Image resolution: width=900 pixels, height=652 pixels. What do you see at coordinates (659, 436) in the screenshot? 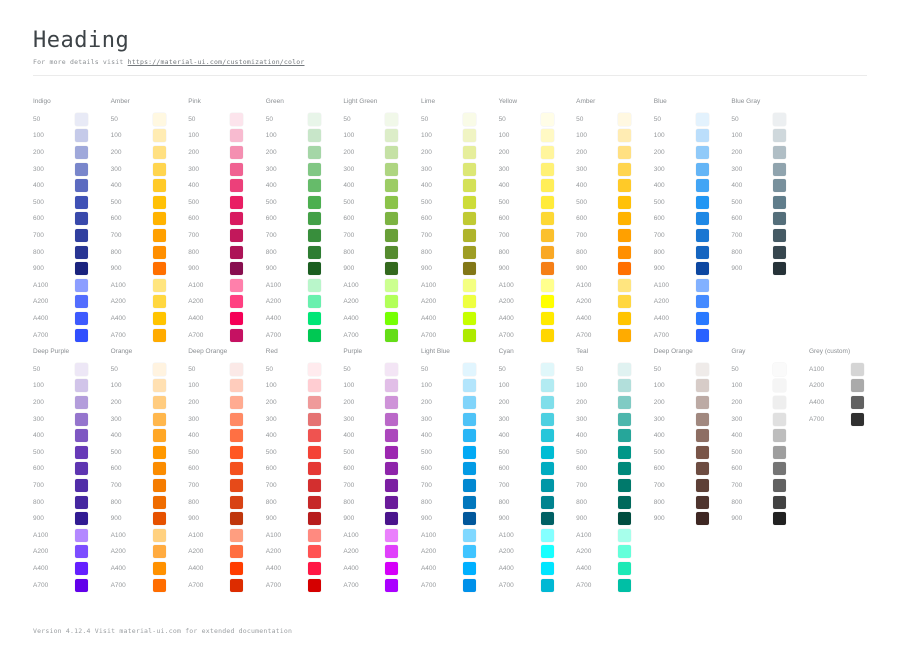
I see `shade-label: 400` at bounding box center [659, 436].